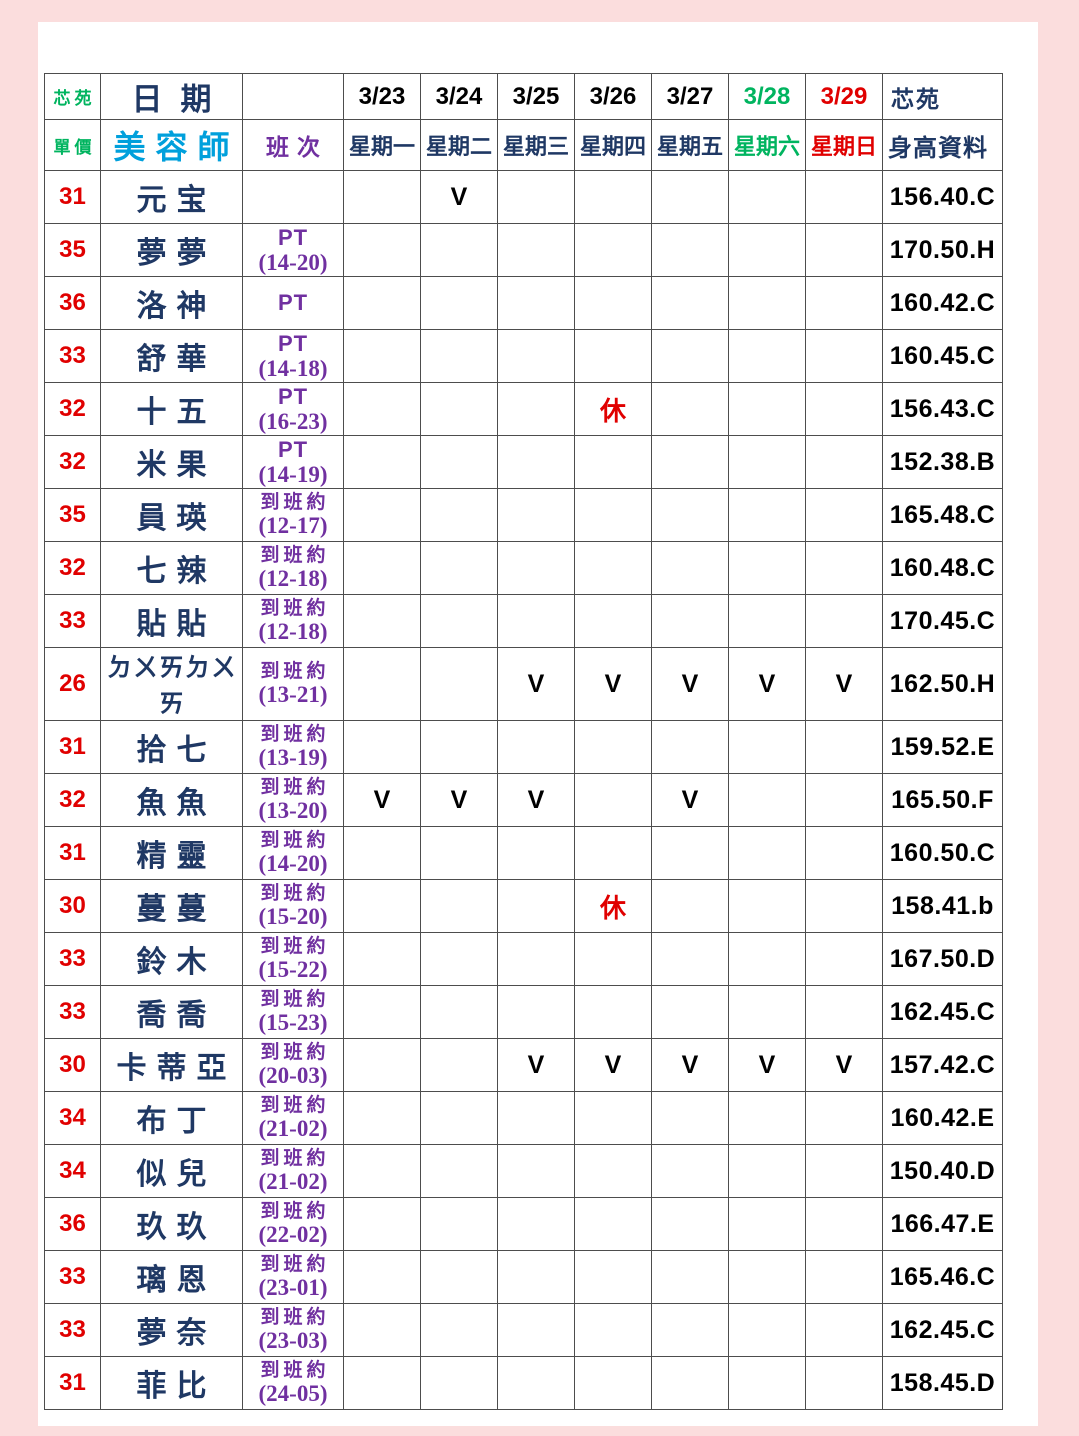 Image resolution: width=1079 pixels, height=1436 pixels. What do you see at coordinates (523, 959) in the screenshot?
I see `staff-row: 33 鈴木 到班約 (15-22) 167.50.D` at bounding box center [523, 959].